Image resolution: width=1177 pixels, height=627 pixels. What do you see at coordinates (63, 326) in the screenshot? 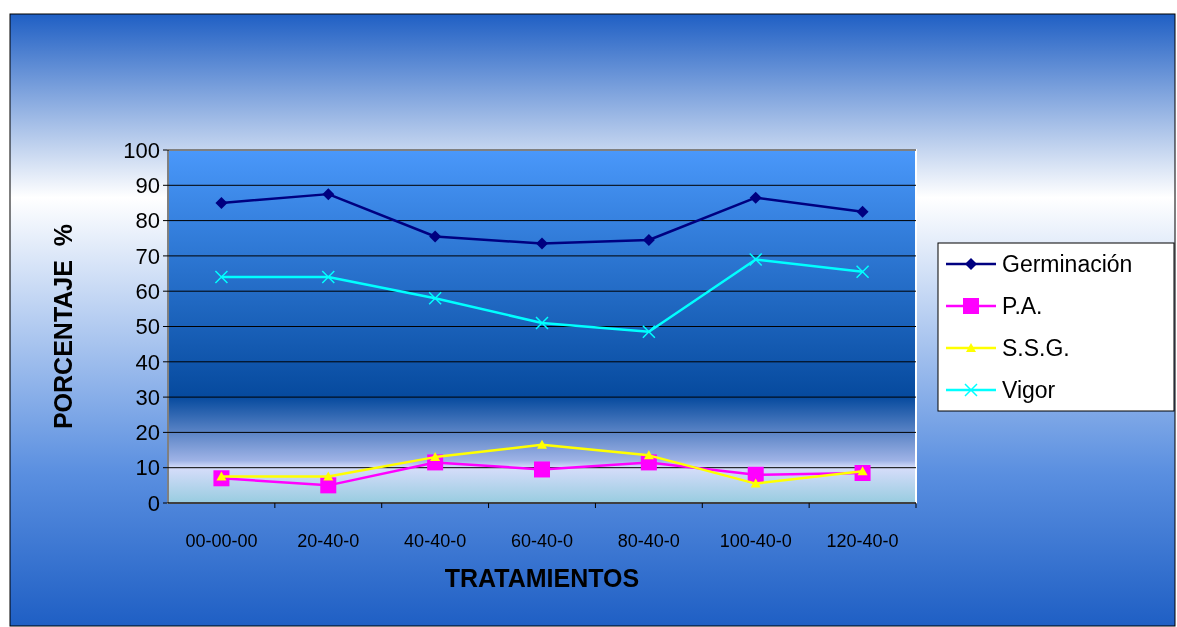
I see `y-axis-title: PORCENTAJE %` at bounding box center [63, 326].